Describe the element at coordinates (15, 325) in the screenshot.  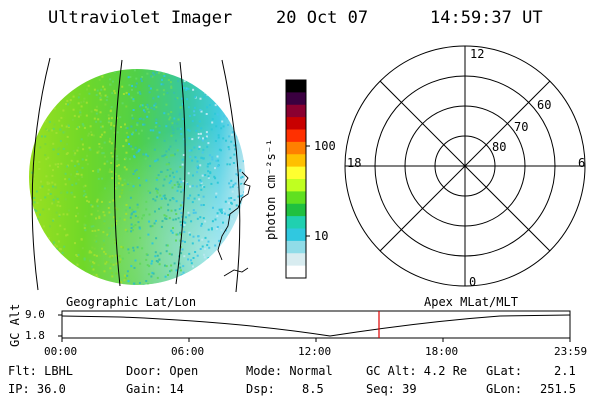
I see `timeline-axis-label: GC Alt` at that location.